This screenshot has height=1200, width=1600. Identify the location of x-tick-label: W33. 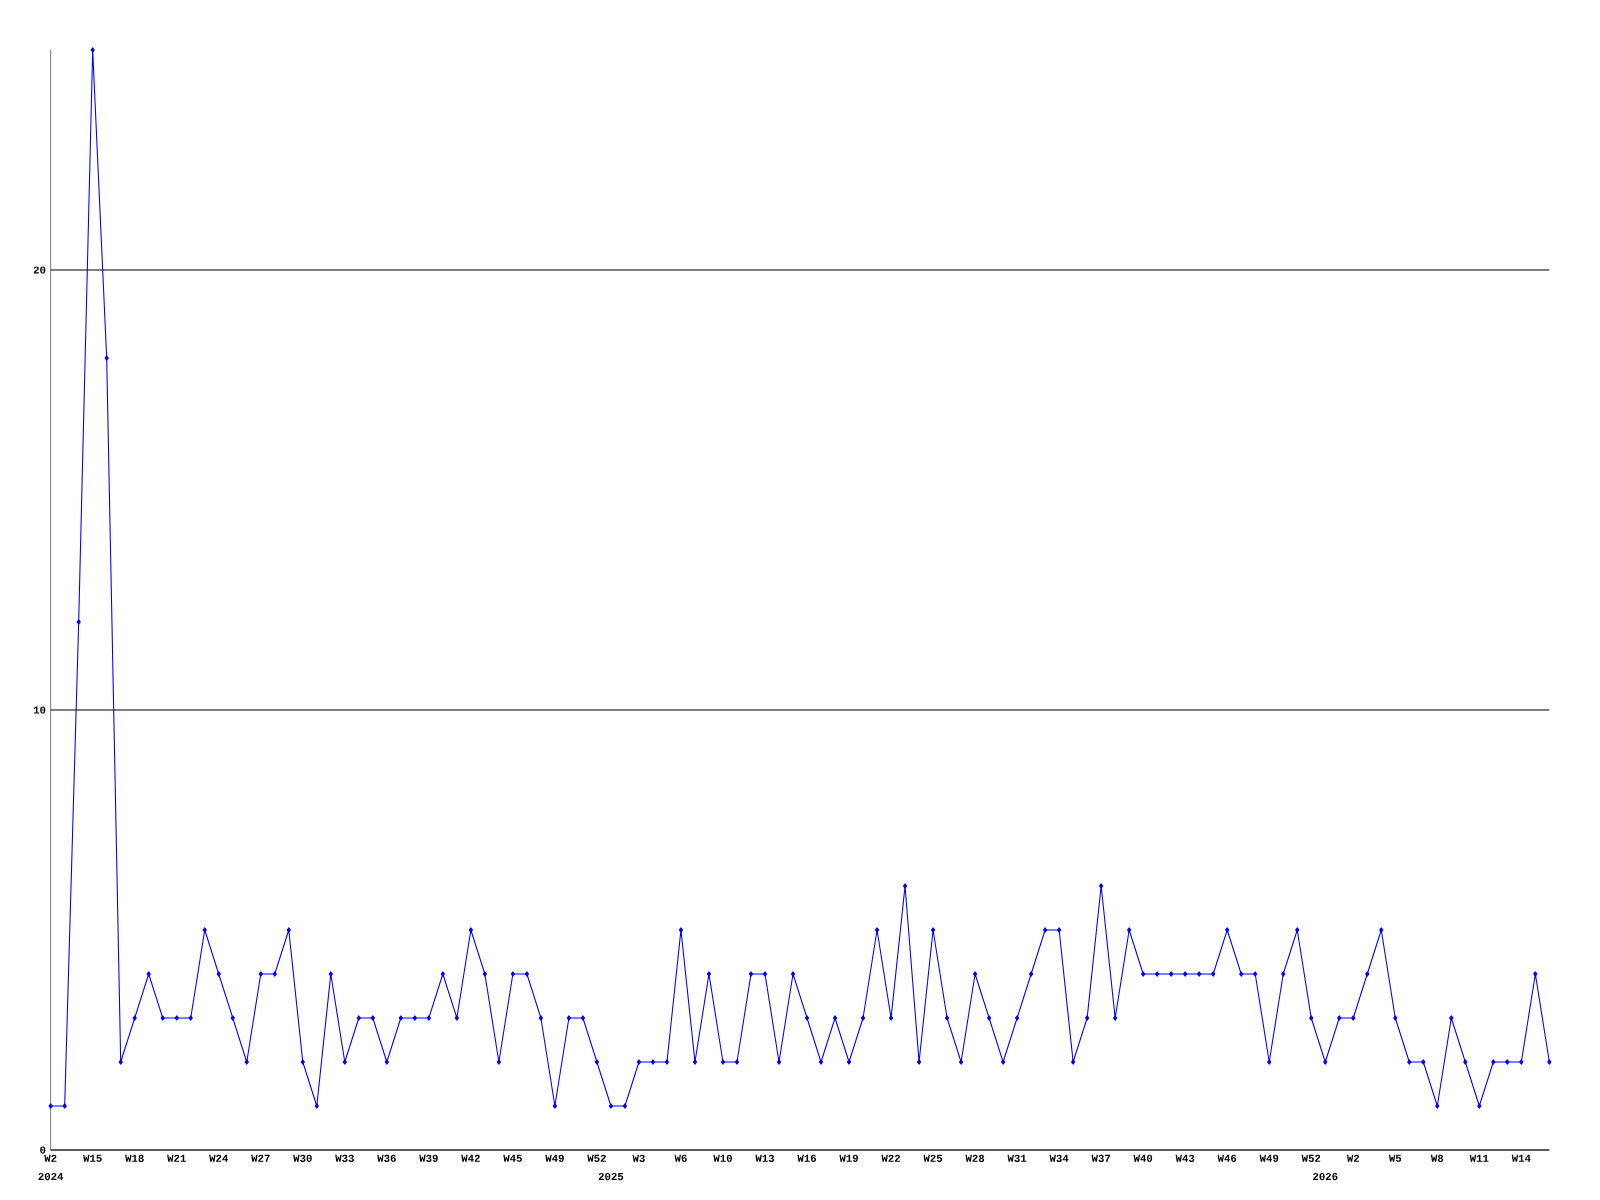
(344, 1158).